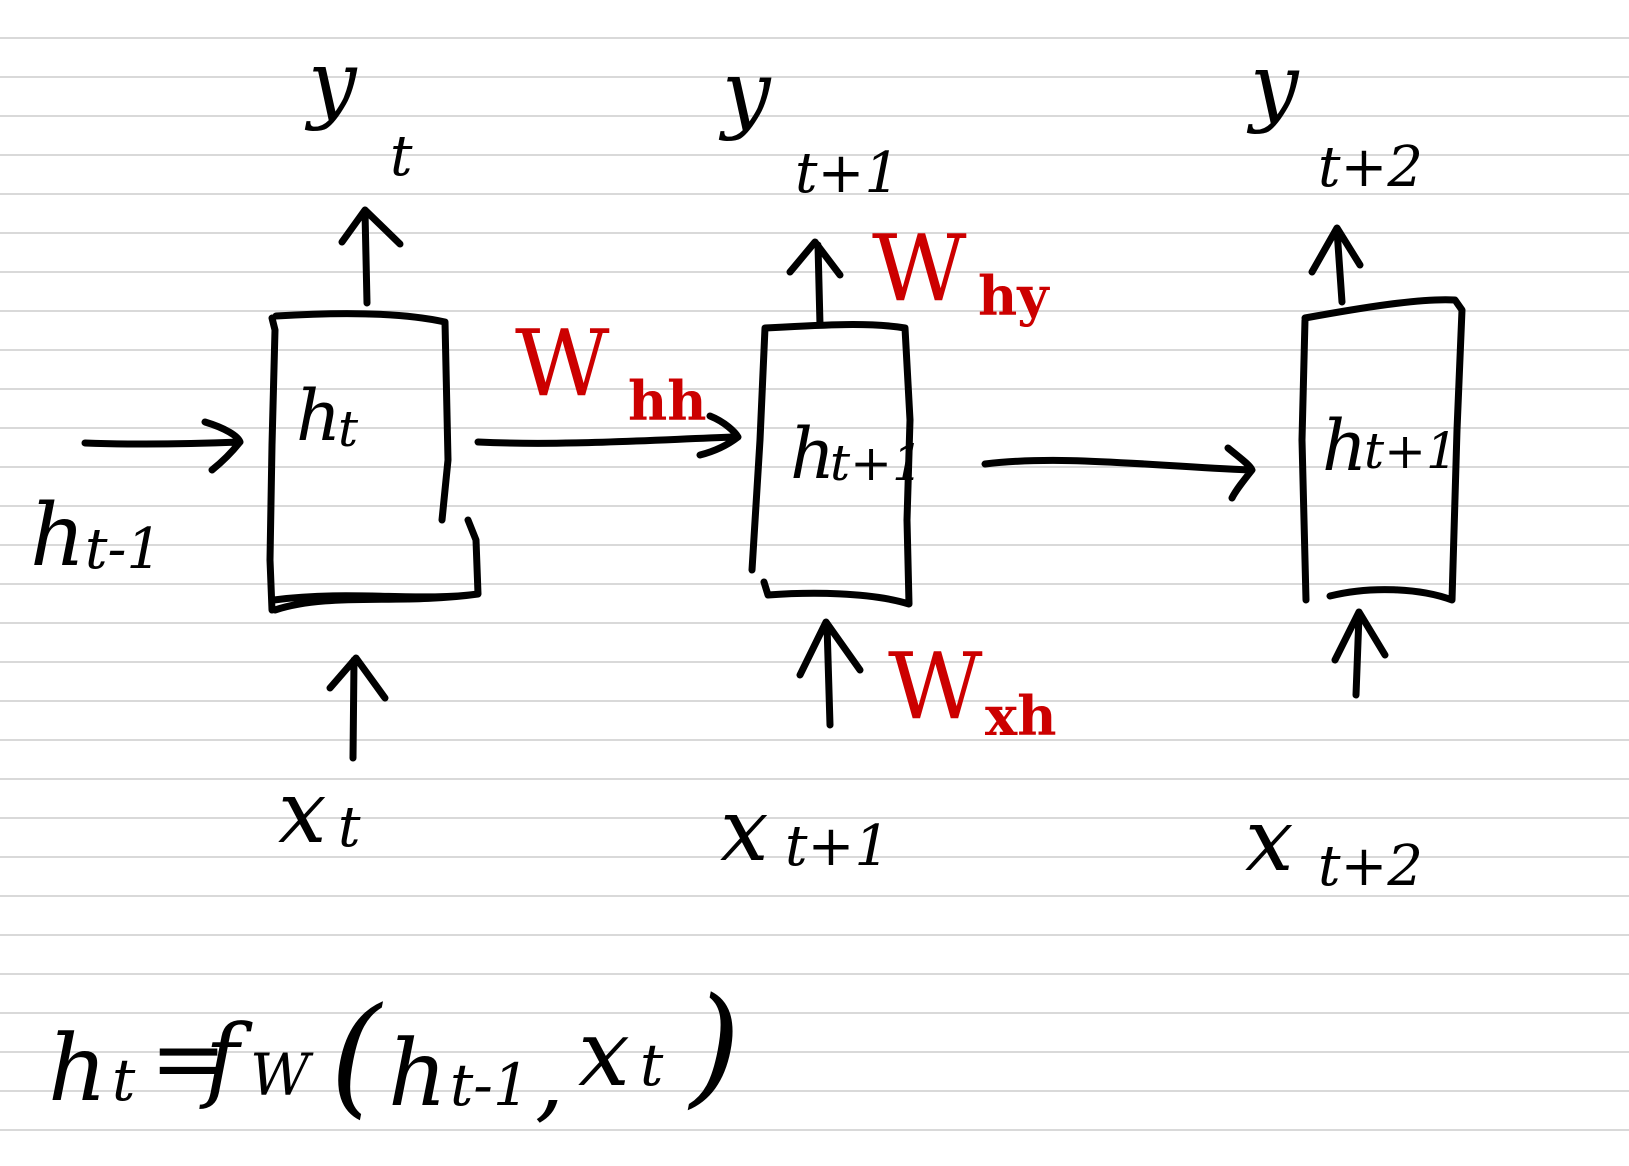 Image resolution: width=1629 pixels, height=1166 pixels. Describe the element at coordinates (1118, 473) in the screenshot. I see `arrow-h2-to-h3` at that location.